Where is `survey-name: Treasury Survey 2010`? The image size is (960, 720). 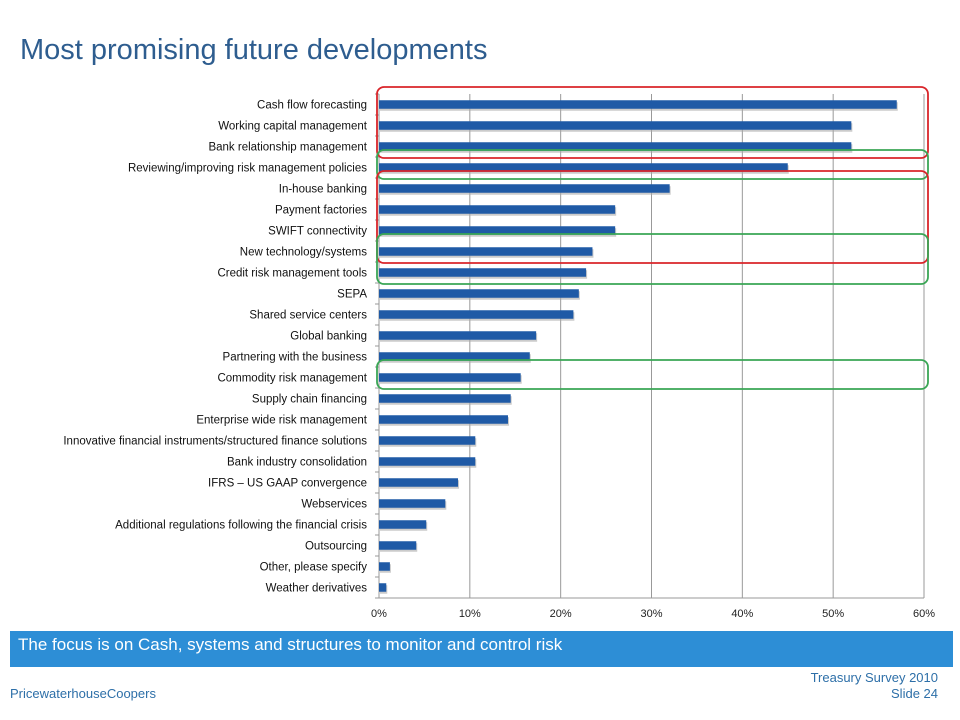 survey-name: Treasury Survey 2010 is located at coordinates (874, 677).